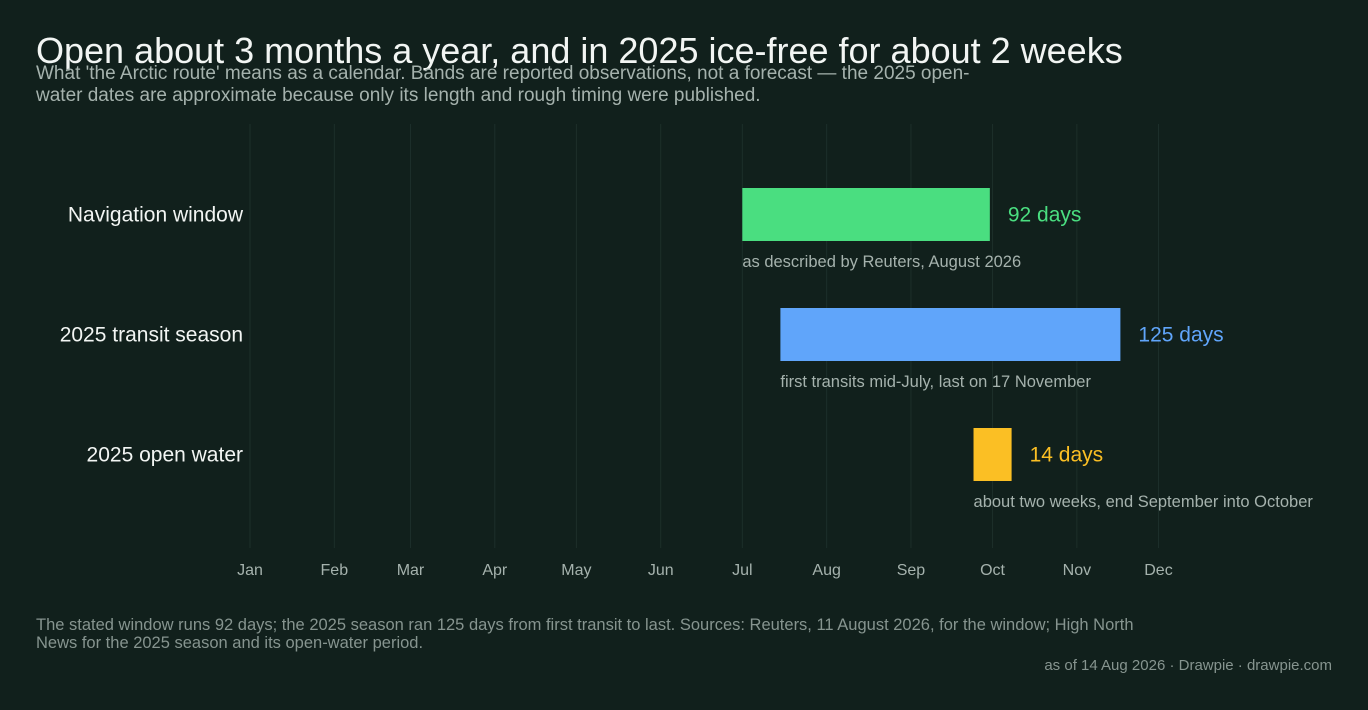 This screenshot has width=1368, height=710. Describe the element at coordinates (156, 215) in the screenshot. I see `row-label: Navigation window` at that location.